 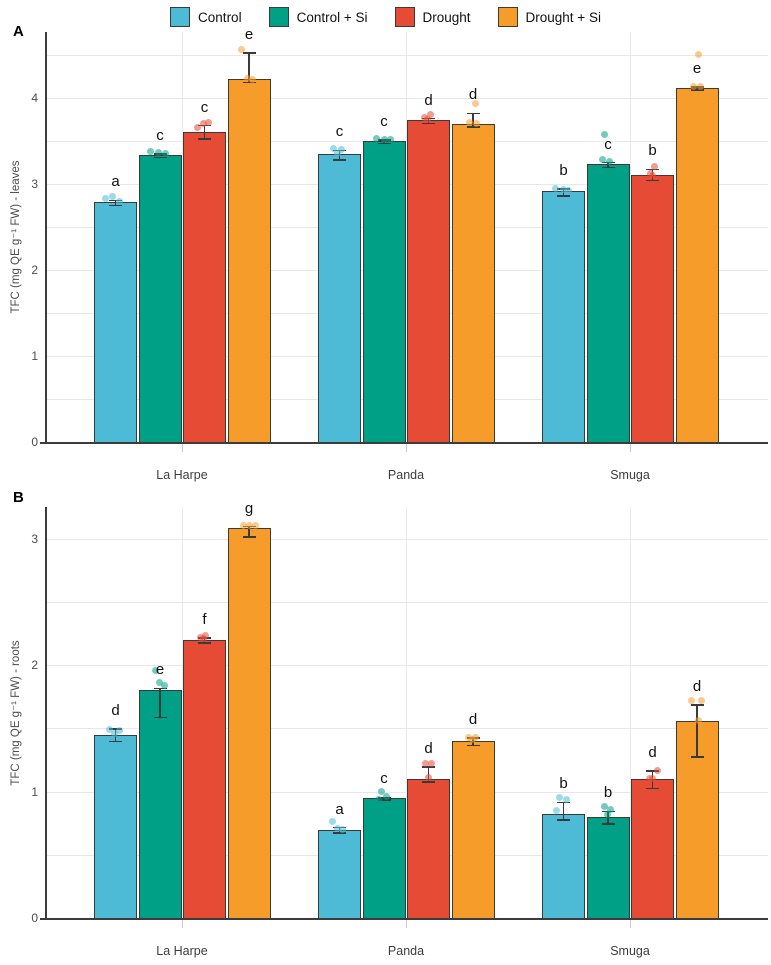 What do you see at coordinates (46, 238) in the screenshot?
I see `y-axis-line` at bounding box center [46, 238].